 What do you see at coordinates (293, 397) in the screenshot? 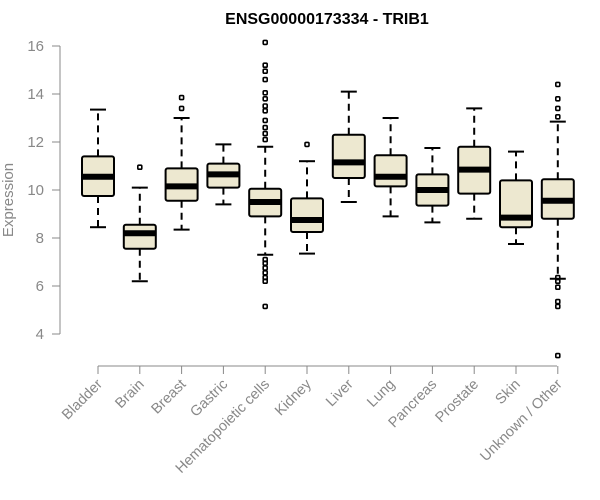
I see `x-tick-label: Kidney` at bounding box center [293, 397].